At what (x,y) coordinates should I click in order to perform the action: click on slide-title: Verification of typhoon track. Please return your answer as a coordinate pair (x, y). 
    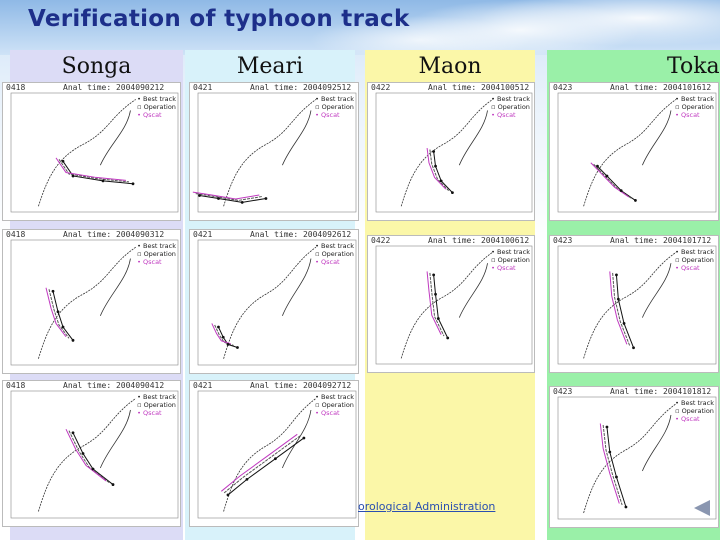
    Looking at the image, I should click on (219, 19).